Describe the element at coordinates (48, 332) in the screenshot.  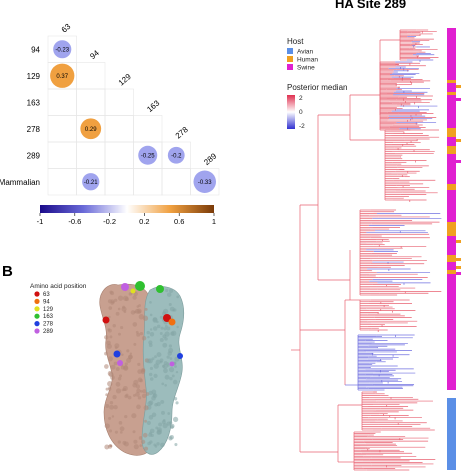
I see `legend-label: 289` at that location.